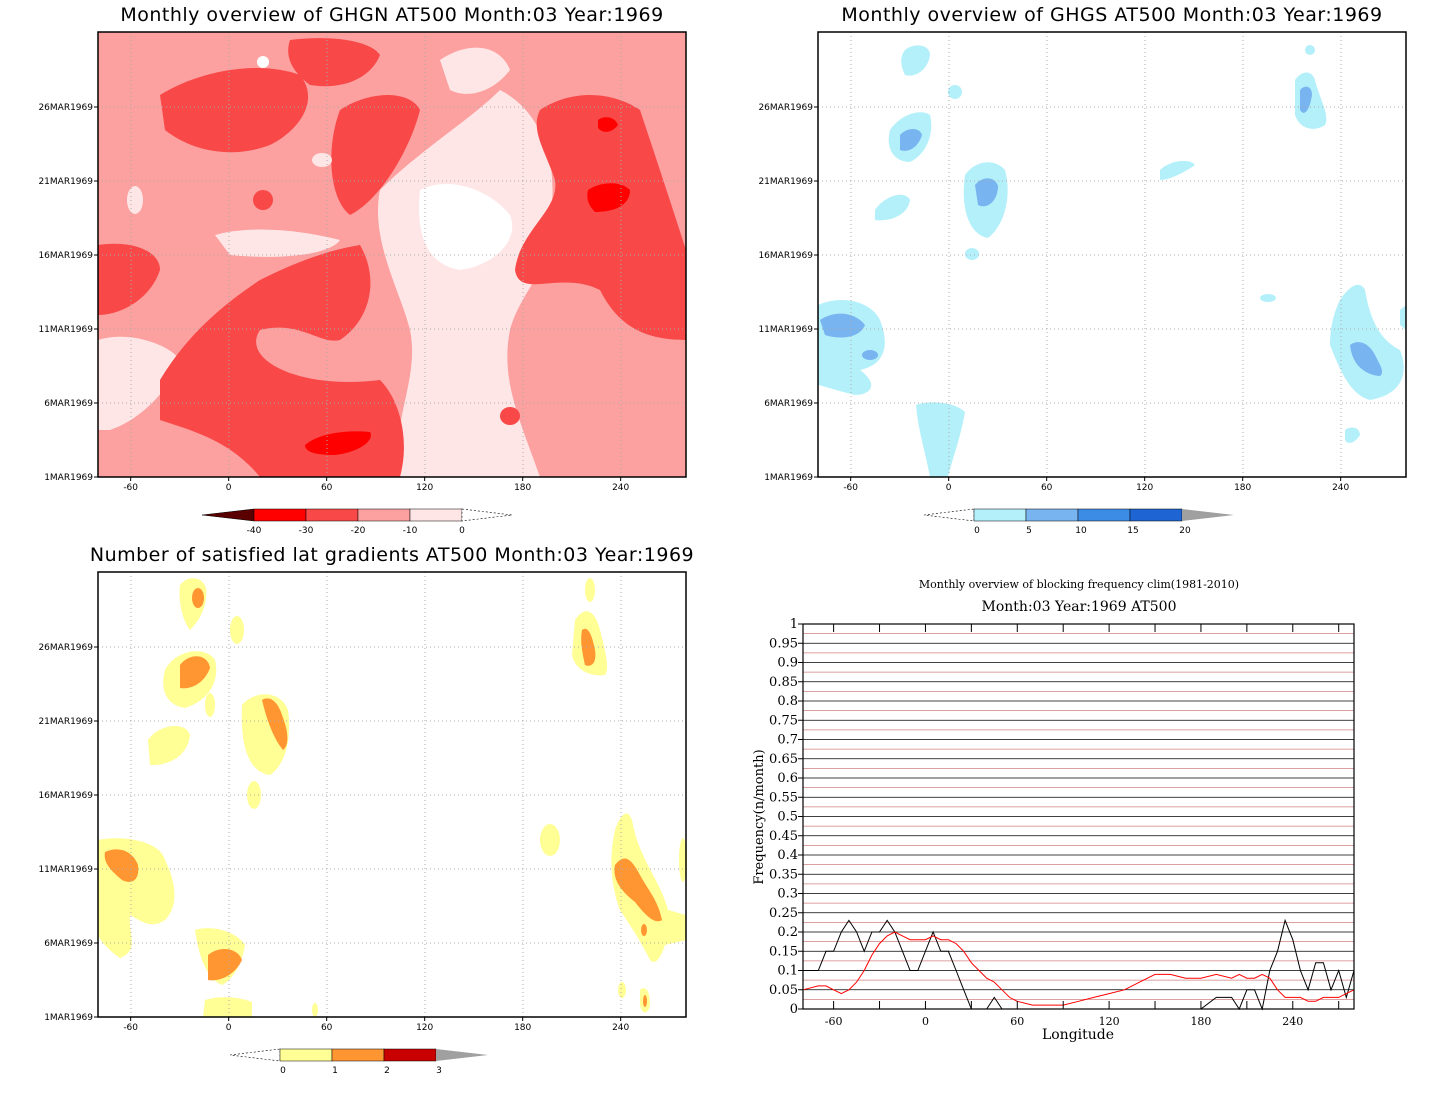 The height and width of the screenshot is (1095, 1440). What do you see at coordinates (306, 531) in the screenshot?
I see `colorbar-label: -30` at bounding box center [306, 531].